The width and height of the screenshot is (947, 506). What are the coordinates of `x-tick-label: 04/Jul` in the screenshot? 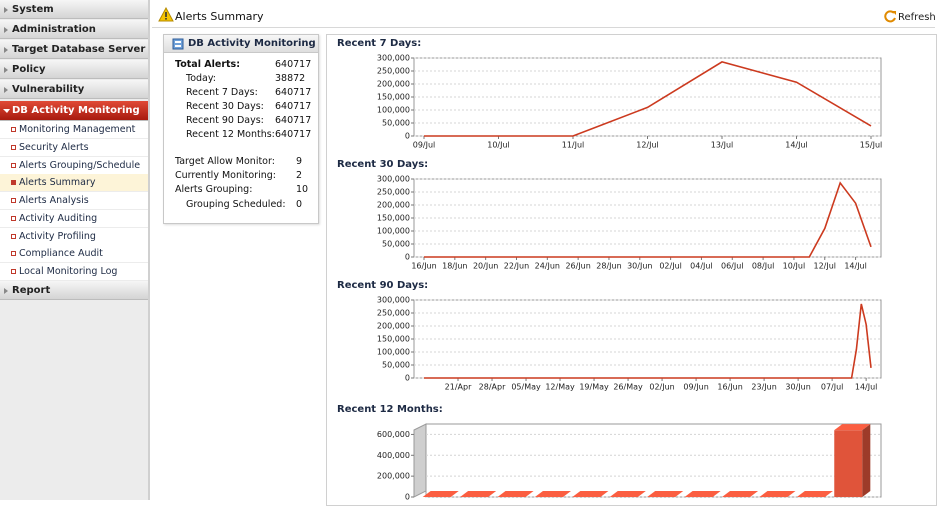 It's located at (701, 266).